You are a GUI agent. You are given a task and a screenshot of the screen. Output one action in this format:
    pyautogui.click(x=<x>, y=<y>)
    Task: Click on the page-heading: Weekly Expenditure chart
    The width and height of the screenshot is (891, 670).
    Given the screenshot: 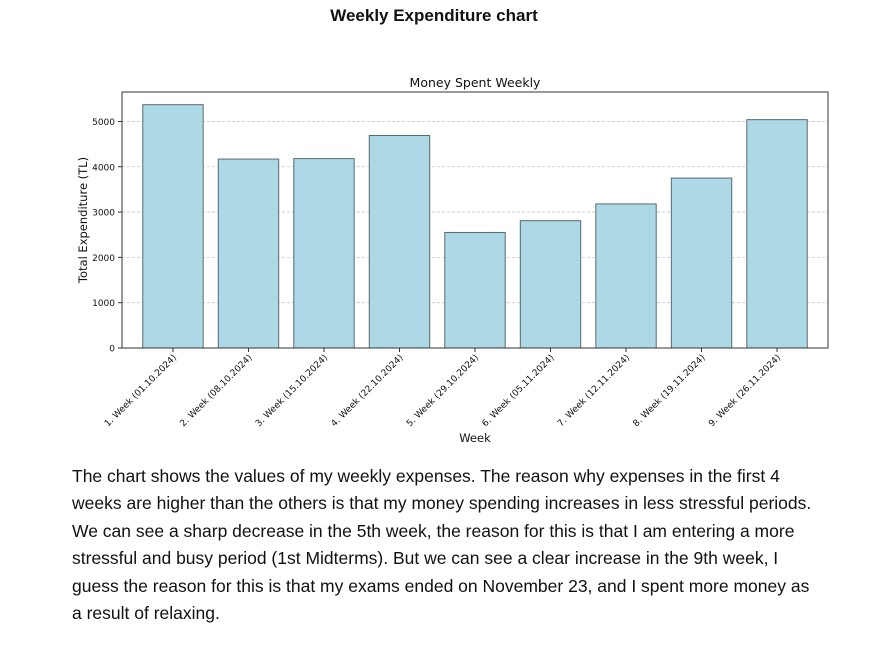 What is the action you would take?
    pyautogui.click(x=434, y=15)
    